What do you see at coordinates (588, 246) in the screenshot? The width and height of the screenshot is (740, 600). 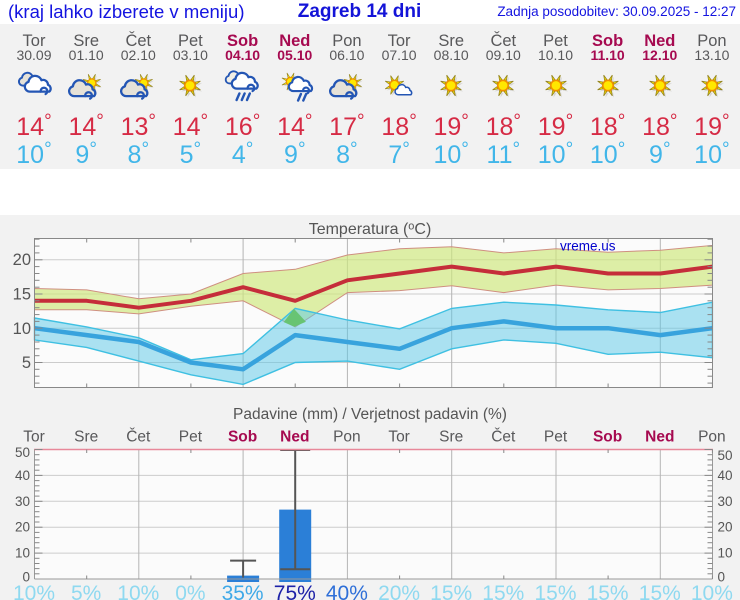 I see `svg-text: vreme.us` at bounding box center [588, 246].